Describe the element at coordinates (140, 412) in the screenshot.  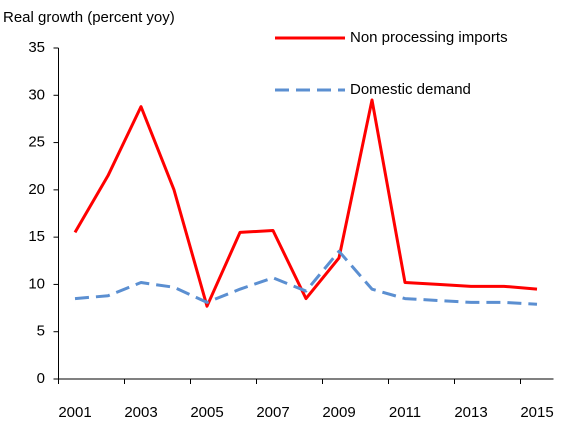
I see `x-tick-label: 2003` at that location.